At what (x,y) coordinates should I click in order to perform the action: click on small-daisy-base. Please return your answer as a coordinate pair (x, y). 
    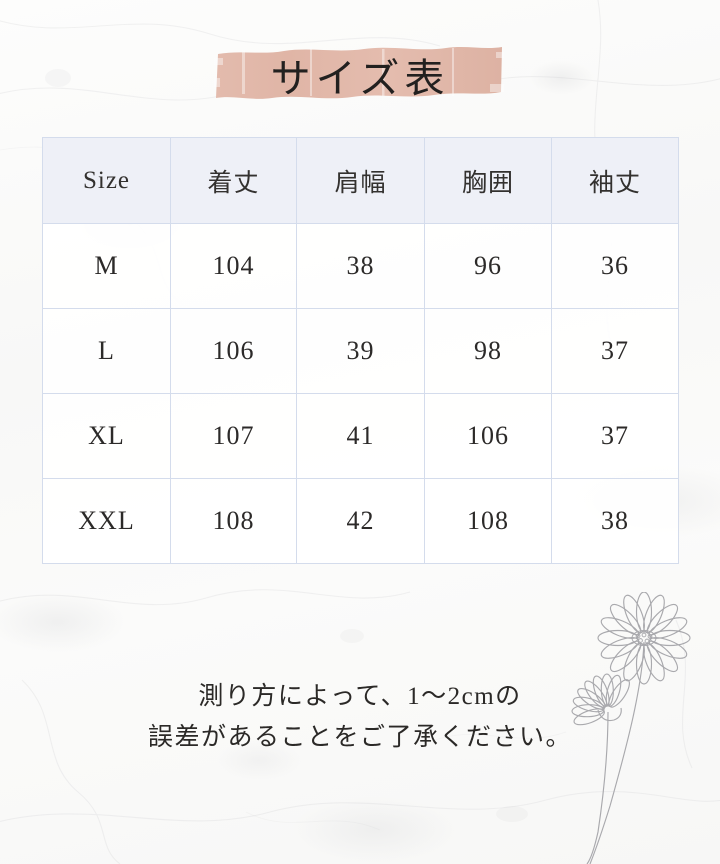
    Looking at the image, I should click on (609, 714).